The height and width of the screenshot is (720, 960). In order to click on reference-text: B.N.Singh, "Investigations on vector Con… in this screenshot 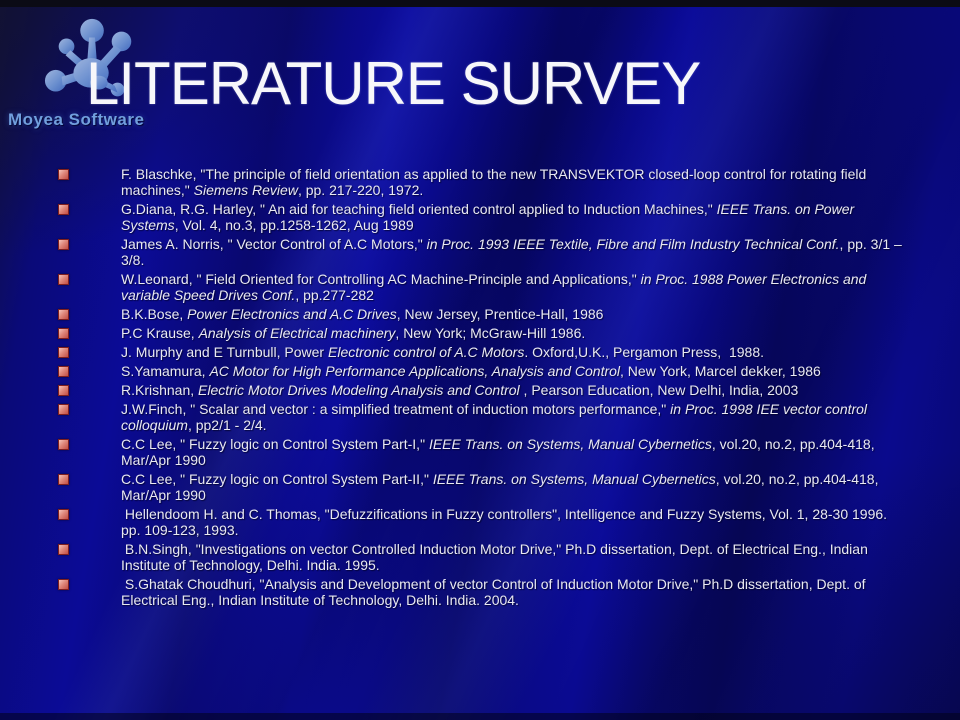, I will do `click(496, 557)`.